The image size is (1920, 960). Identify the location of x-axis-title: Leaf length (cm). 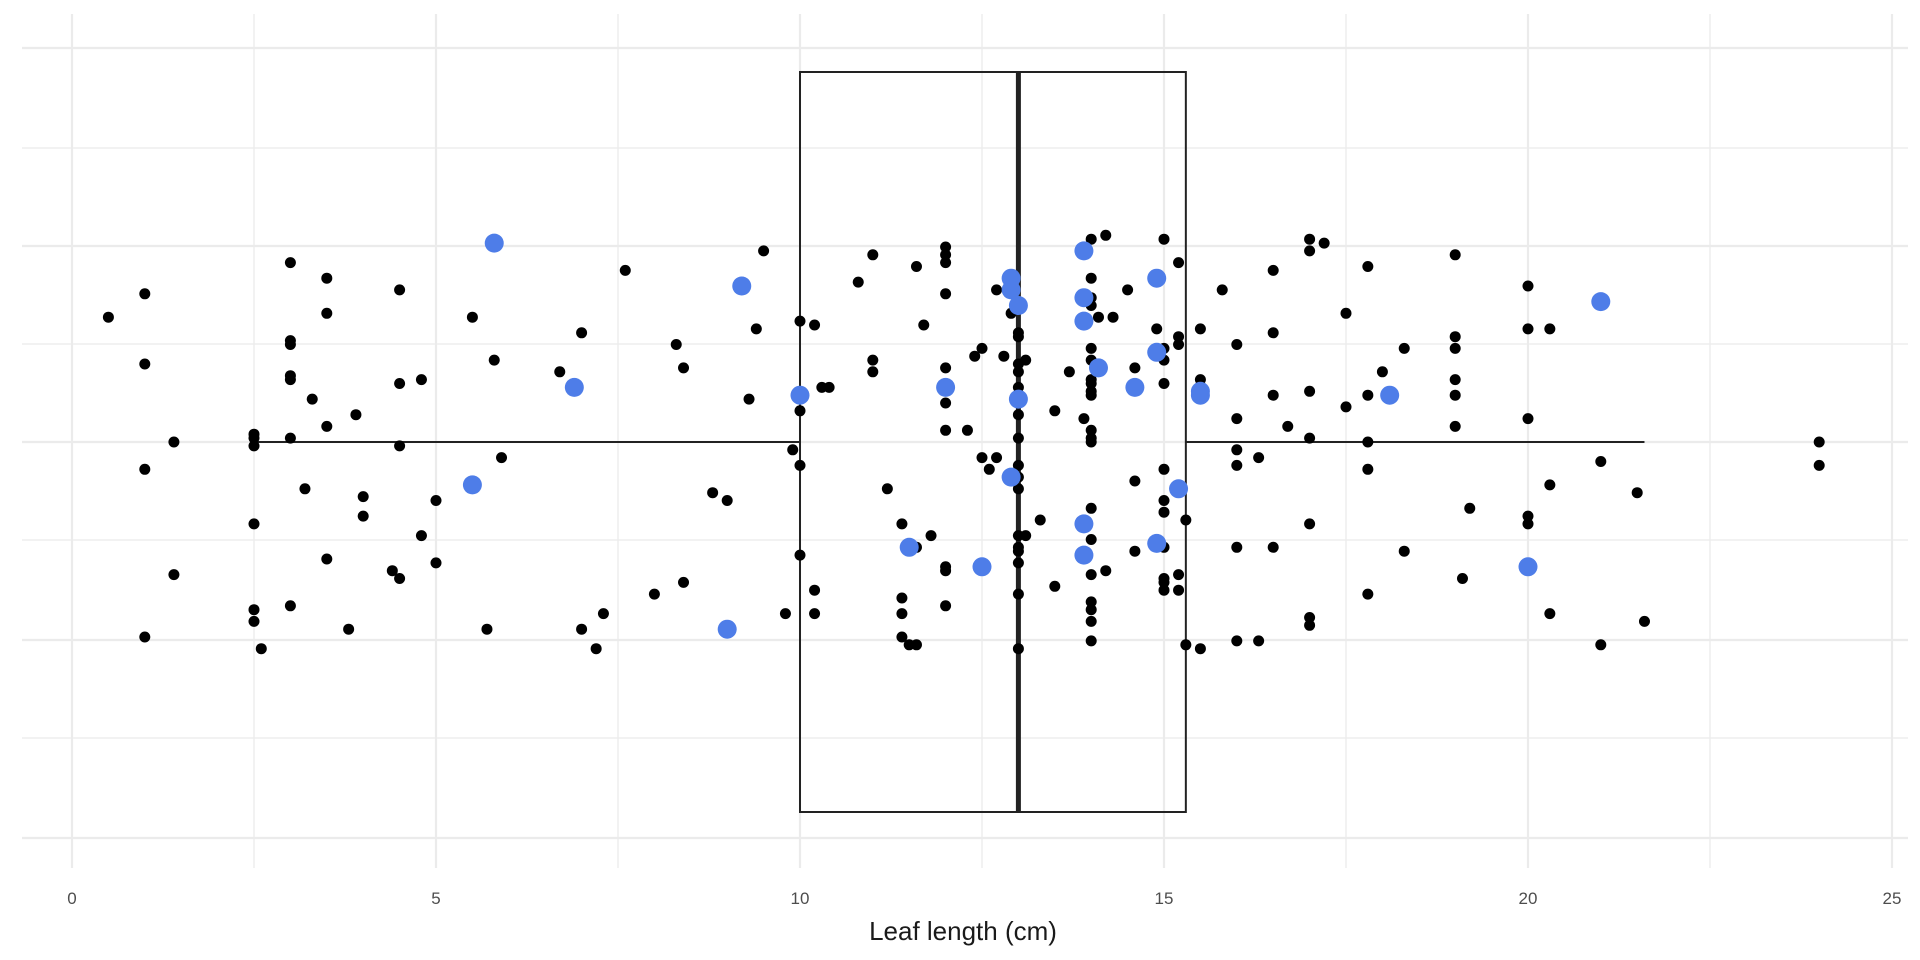
(963, 931).